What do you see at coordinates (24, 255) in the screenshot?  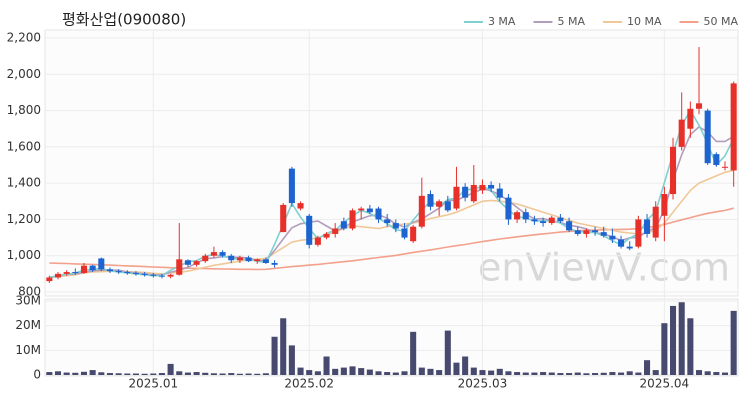 I see `y-tick-label: 1,000` at bounding box center [24, 255].